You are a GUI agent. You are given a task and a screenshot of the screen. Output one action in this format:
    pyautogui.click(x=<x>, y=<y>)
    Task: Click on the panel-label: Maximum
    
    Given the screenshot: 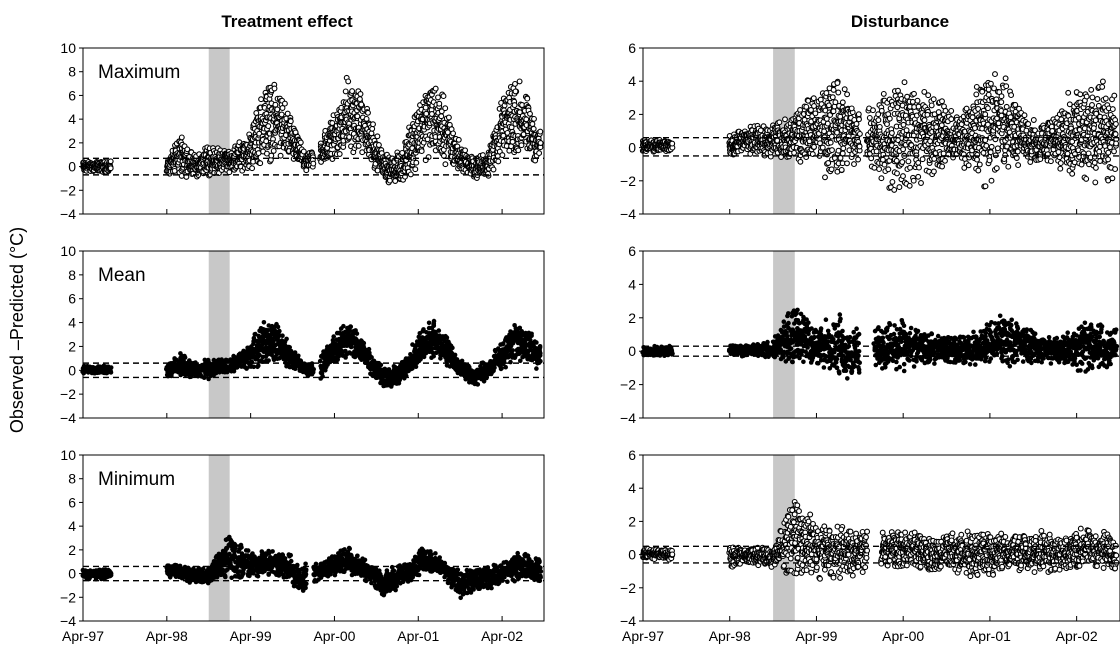 What is the action you would take?
    pyautogui.click(x=139, y=72)
    